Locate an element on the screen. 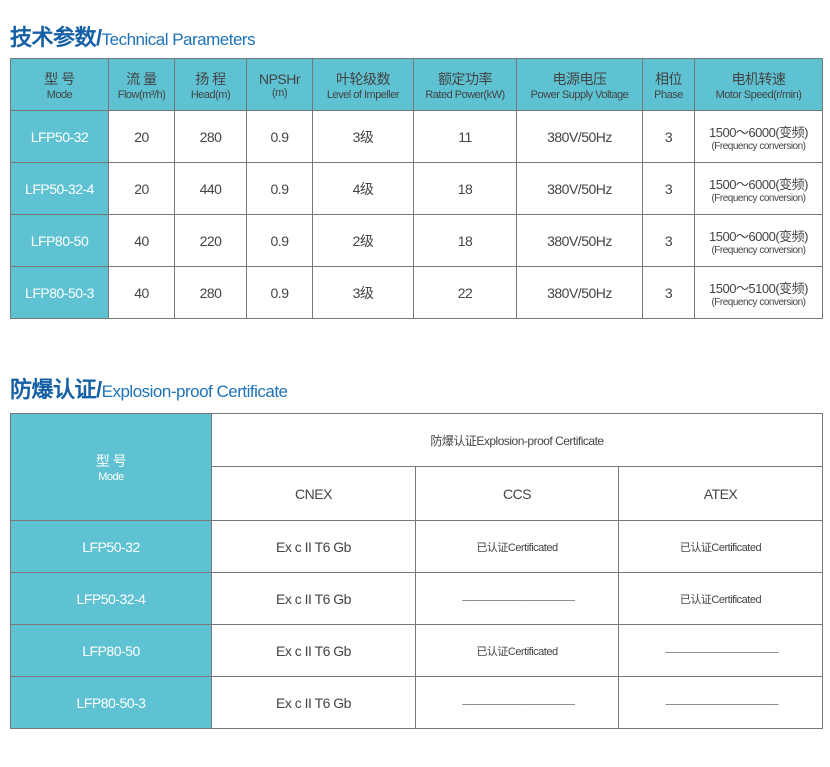 This screenshot has height=767, width=830. cert-group-header: 防爆认证Explosion-proof Certificate is located at coordinates (517, 440).